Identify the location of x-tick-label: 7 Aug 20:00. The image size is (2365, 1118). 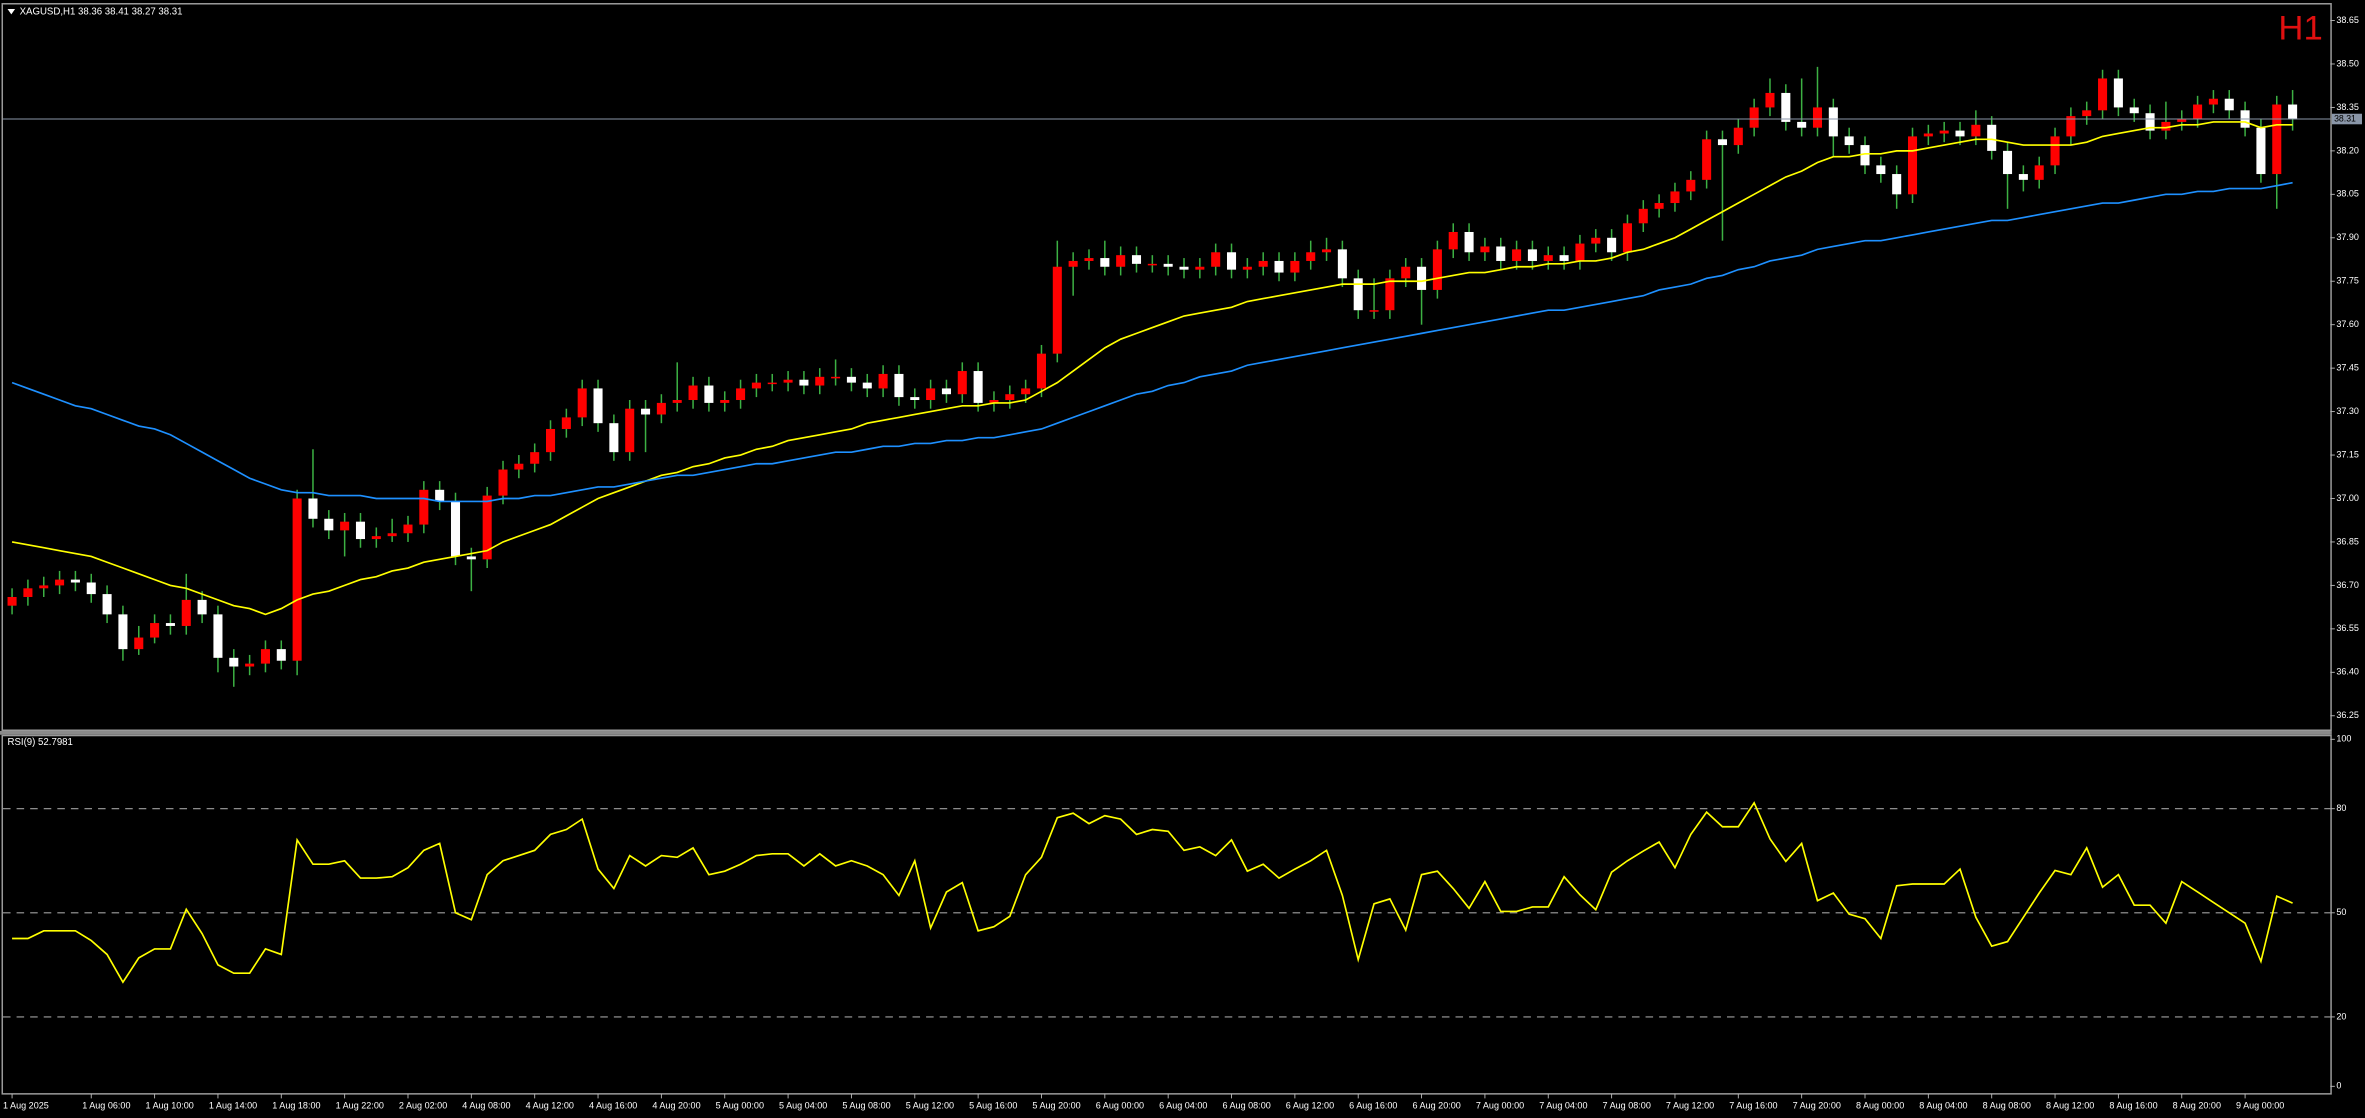
(1817, 1105).